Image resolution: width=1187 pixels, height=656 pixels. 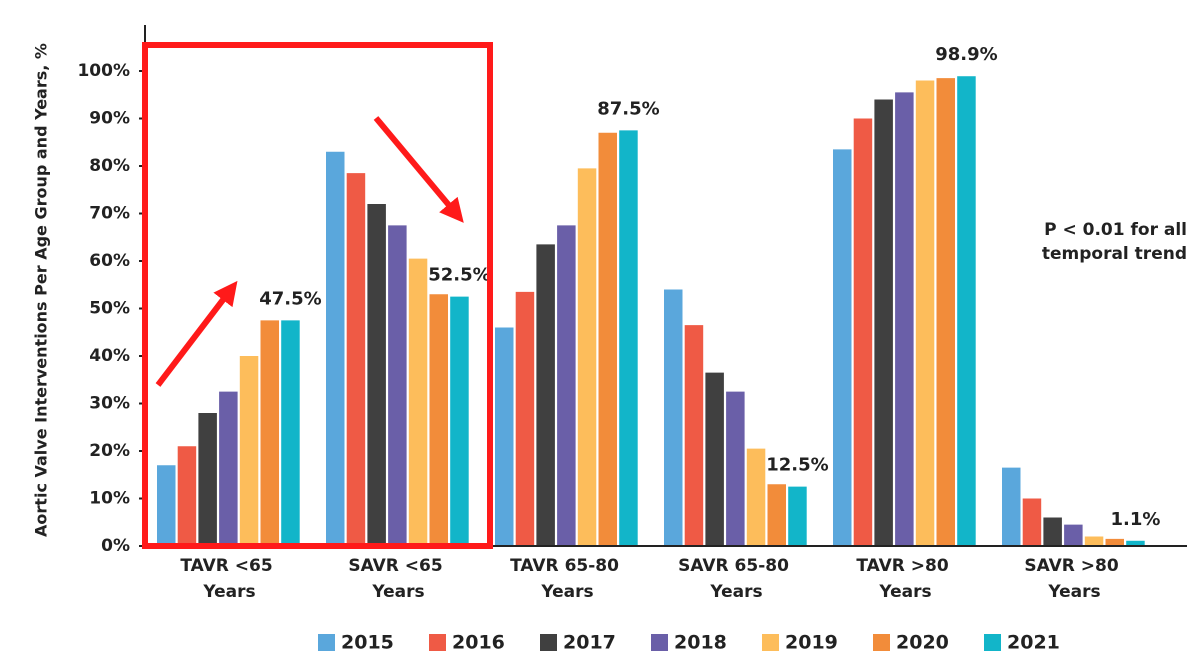 What do you see at coordinates (736, 579) in the screenshot?
I see `x-tick-label: SAVR 65-80 Years` at bounding box center [736, 579].